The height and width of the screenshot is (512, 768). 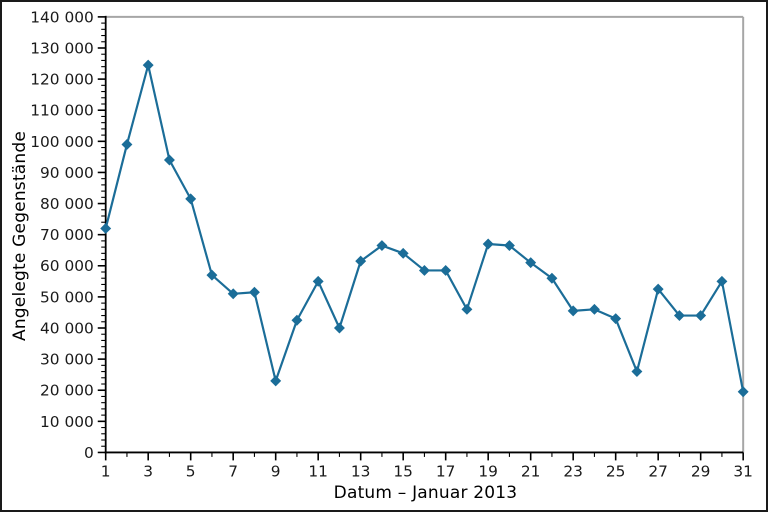 I want to click on y-tick-label: 120 000, so click(x=62, y=80).